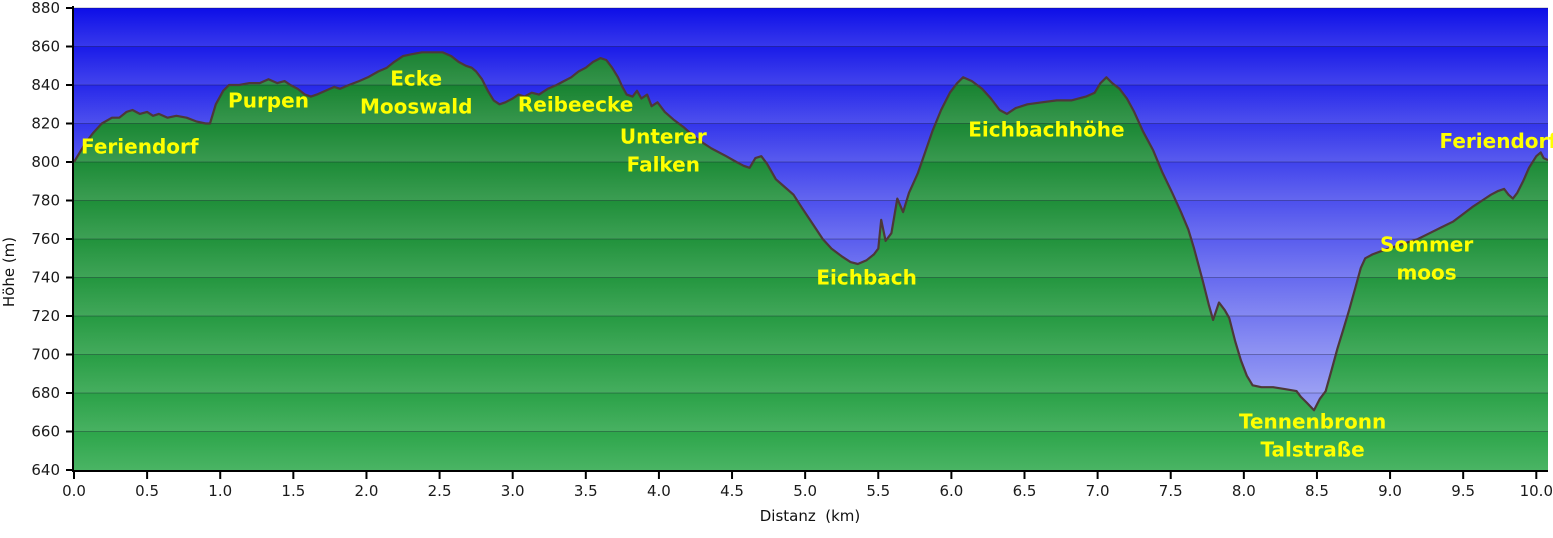 This screenshot has width=1553, height=538. What do you see at coordinates (45, 432) in the screenshot?
I see `y-tick-label-660: 660` at bounding box center [45, 432].